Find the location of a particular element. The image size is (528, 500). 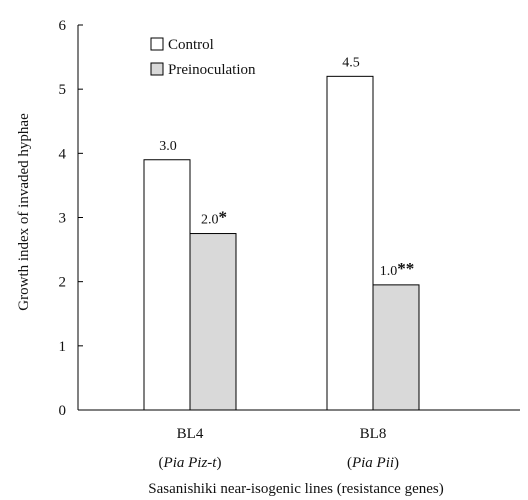

y-tick-label: 6 is located at coordinates (63, 26).